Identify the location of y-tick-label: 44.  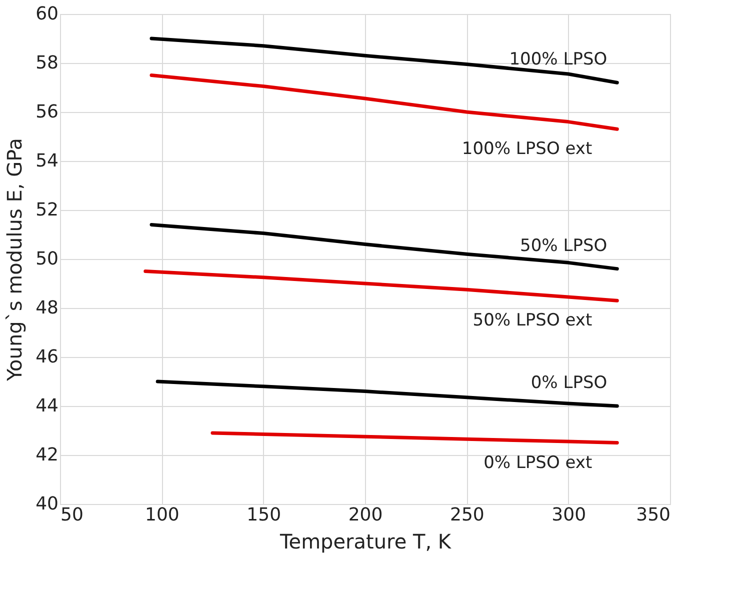
(47, 406).